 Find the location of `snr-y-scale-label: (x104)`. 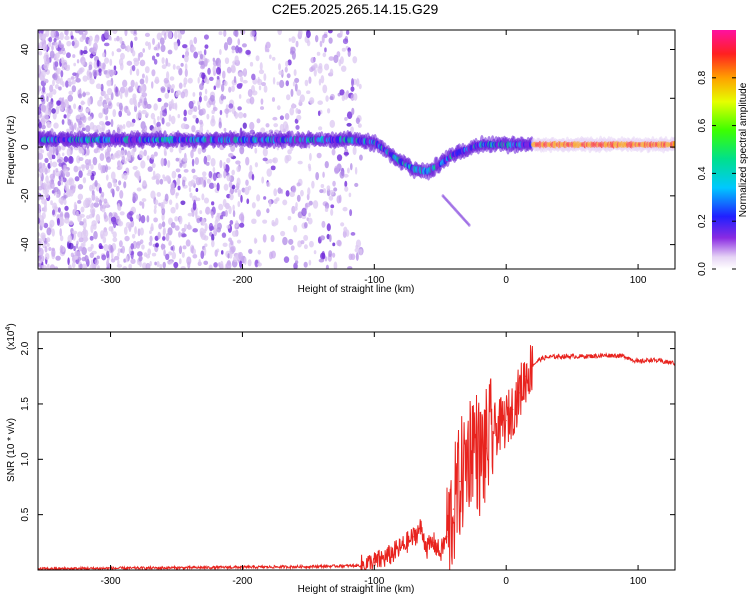

snr-y-scale-label: (x104) is located at coordinates (11, 336).